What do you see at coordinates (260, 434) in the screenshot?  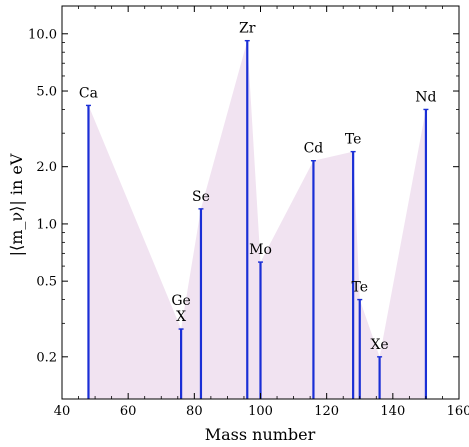 I see `x-axis-title: Mass number` at bounding box center [260, 434].